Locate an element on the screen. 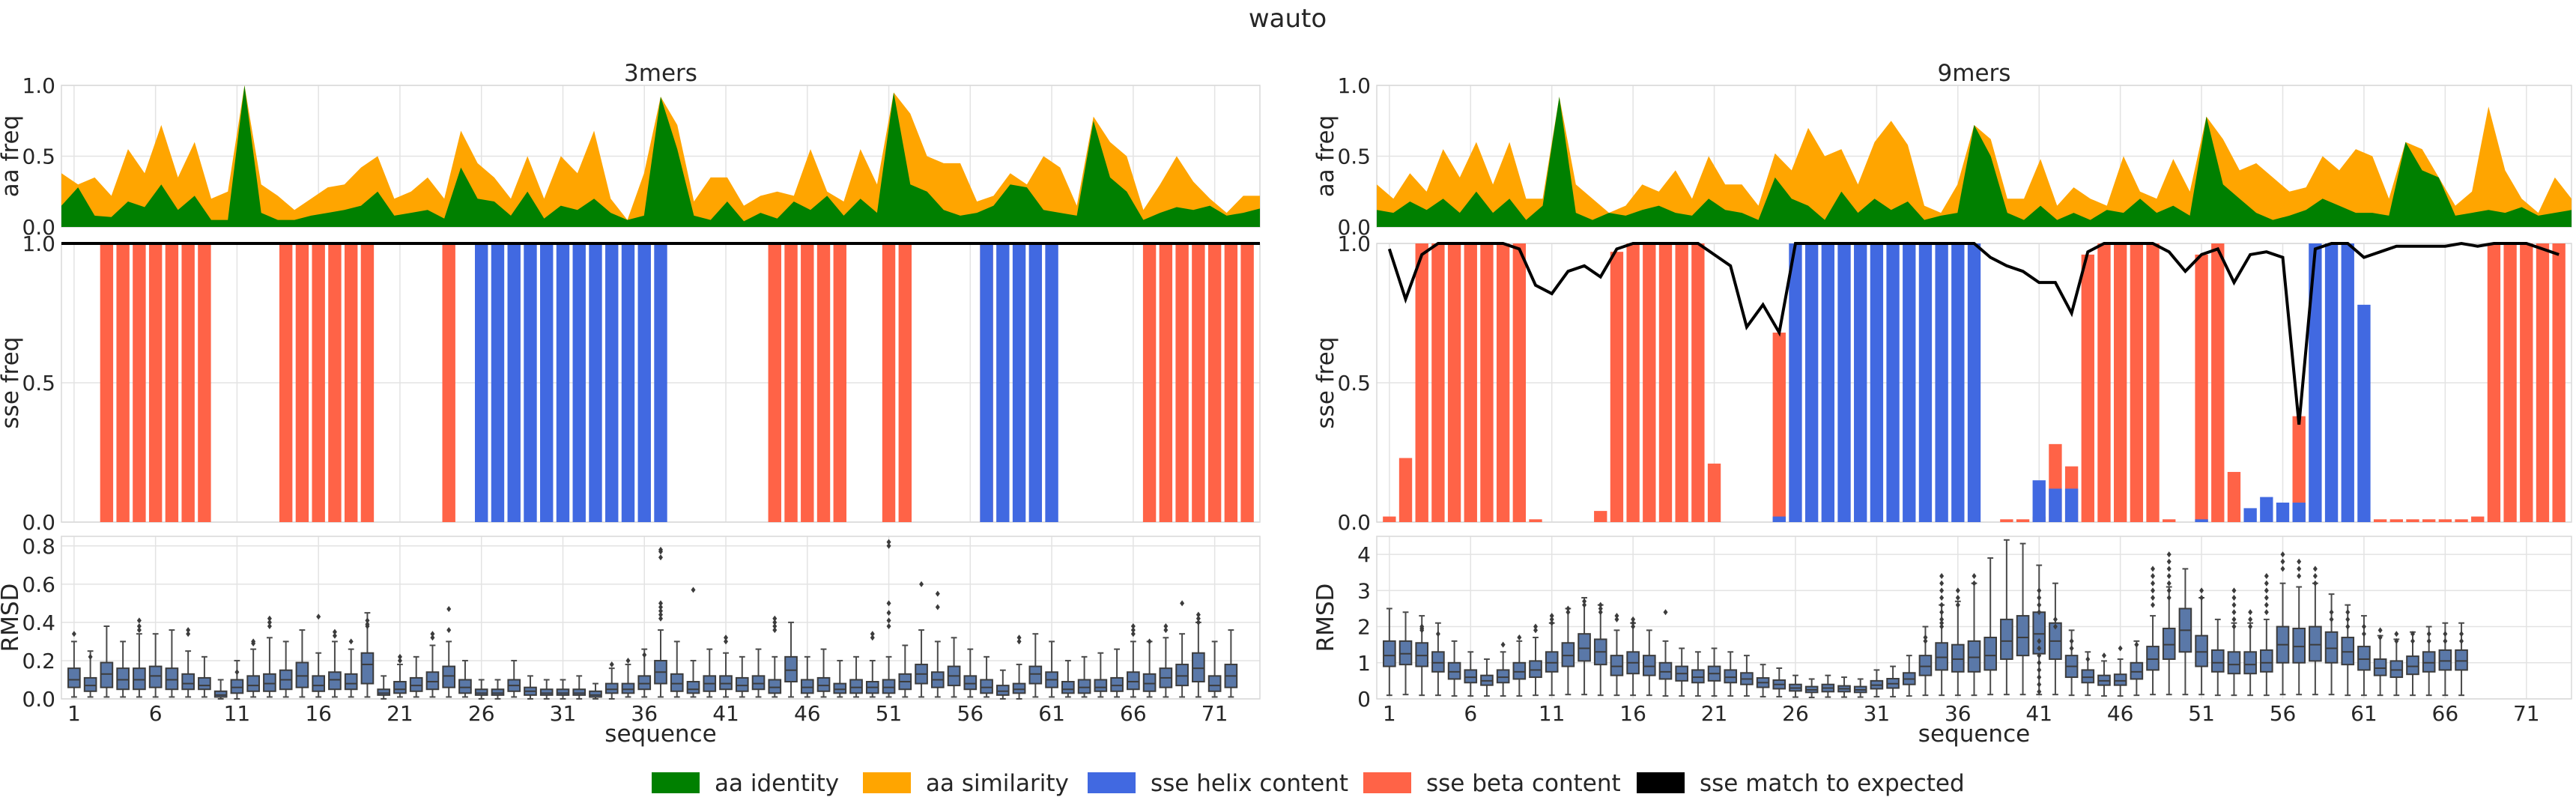  y-tick-label: 0.6 is located at coordinates (38, 584).